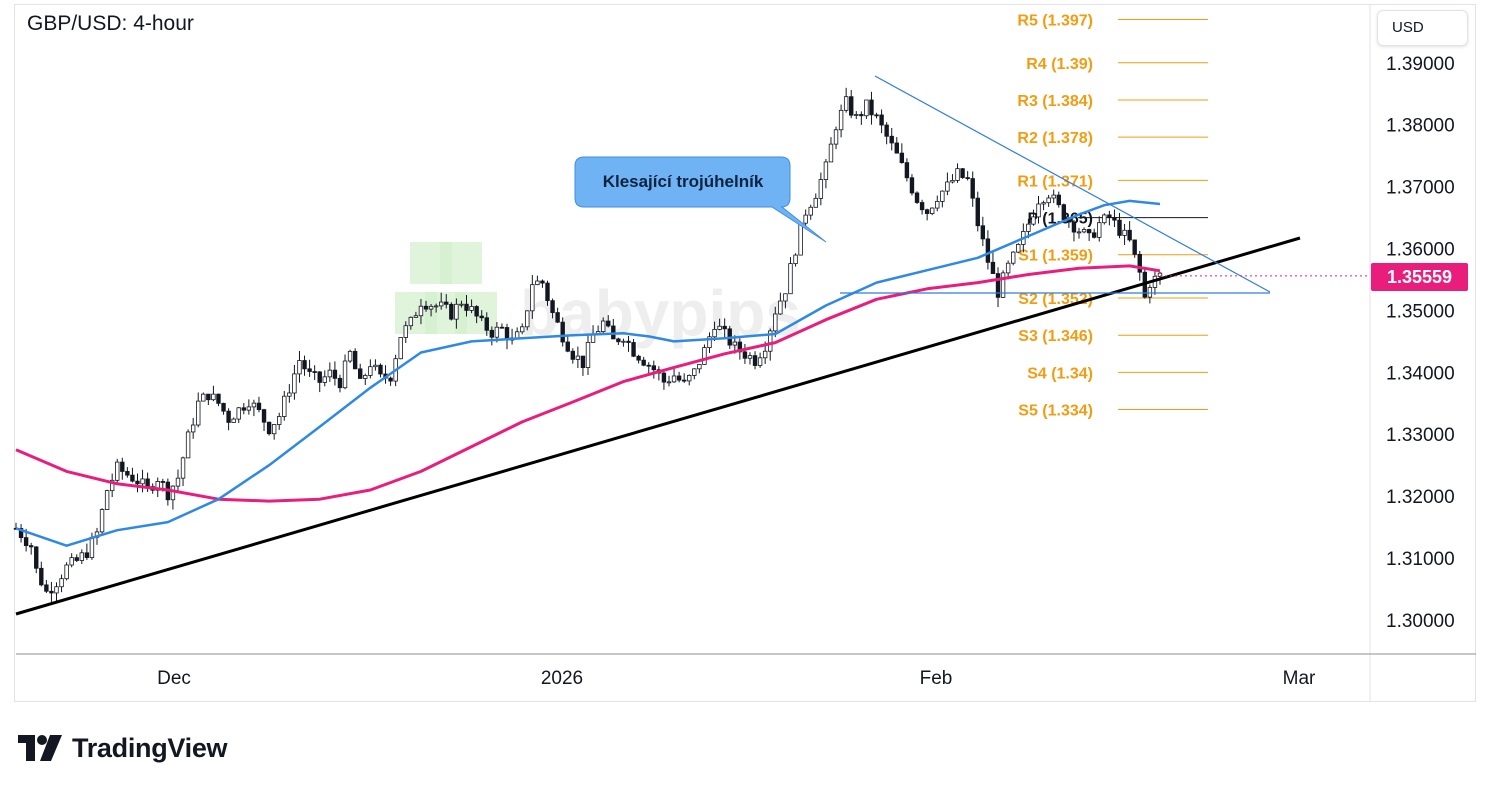  What do you see at coordinates (1420, 559) in the screenshot?
I see `y-tick-label: 1.31000` at bounding box center [1420, 559].